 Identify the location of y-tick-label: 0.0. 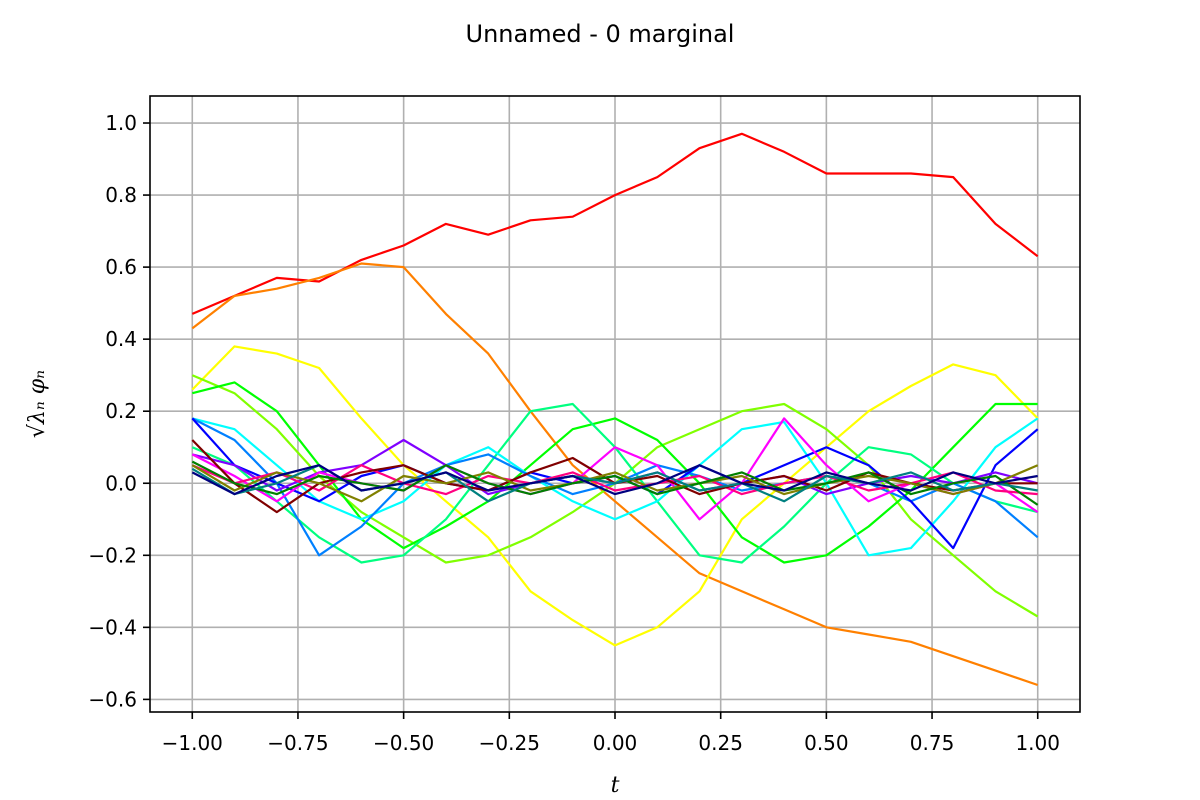
(121, 483).